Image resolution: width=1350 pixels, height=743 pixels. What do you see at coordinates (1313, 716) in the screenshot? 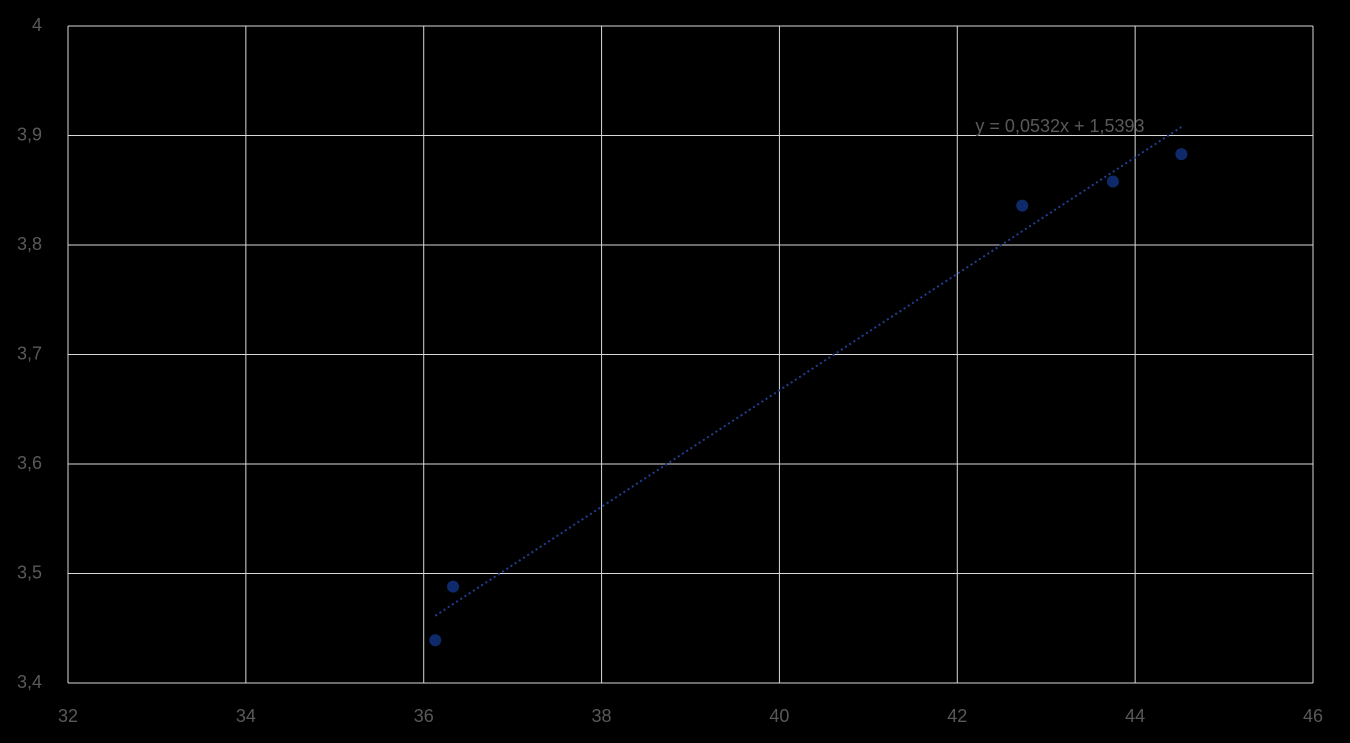
I see `x-tick-label: 46` at bounding box center [1313, 716].